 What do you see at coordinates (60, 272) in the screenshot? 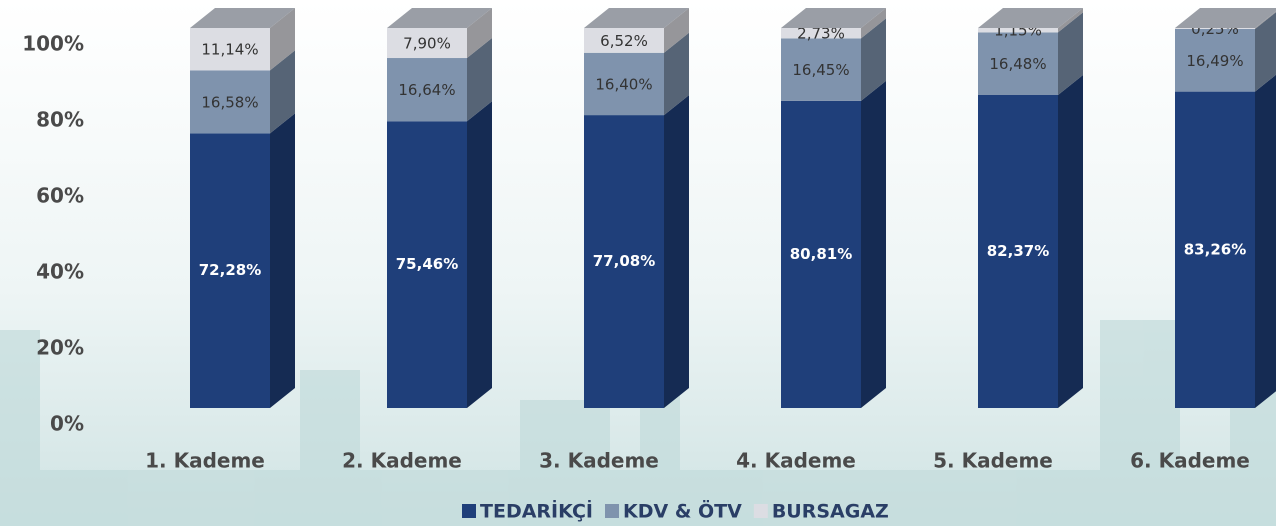
I see `y-tick-label: 40%` at bounding box center [60, 272].